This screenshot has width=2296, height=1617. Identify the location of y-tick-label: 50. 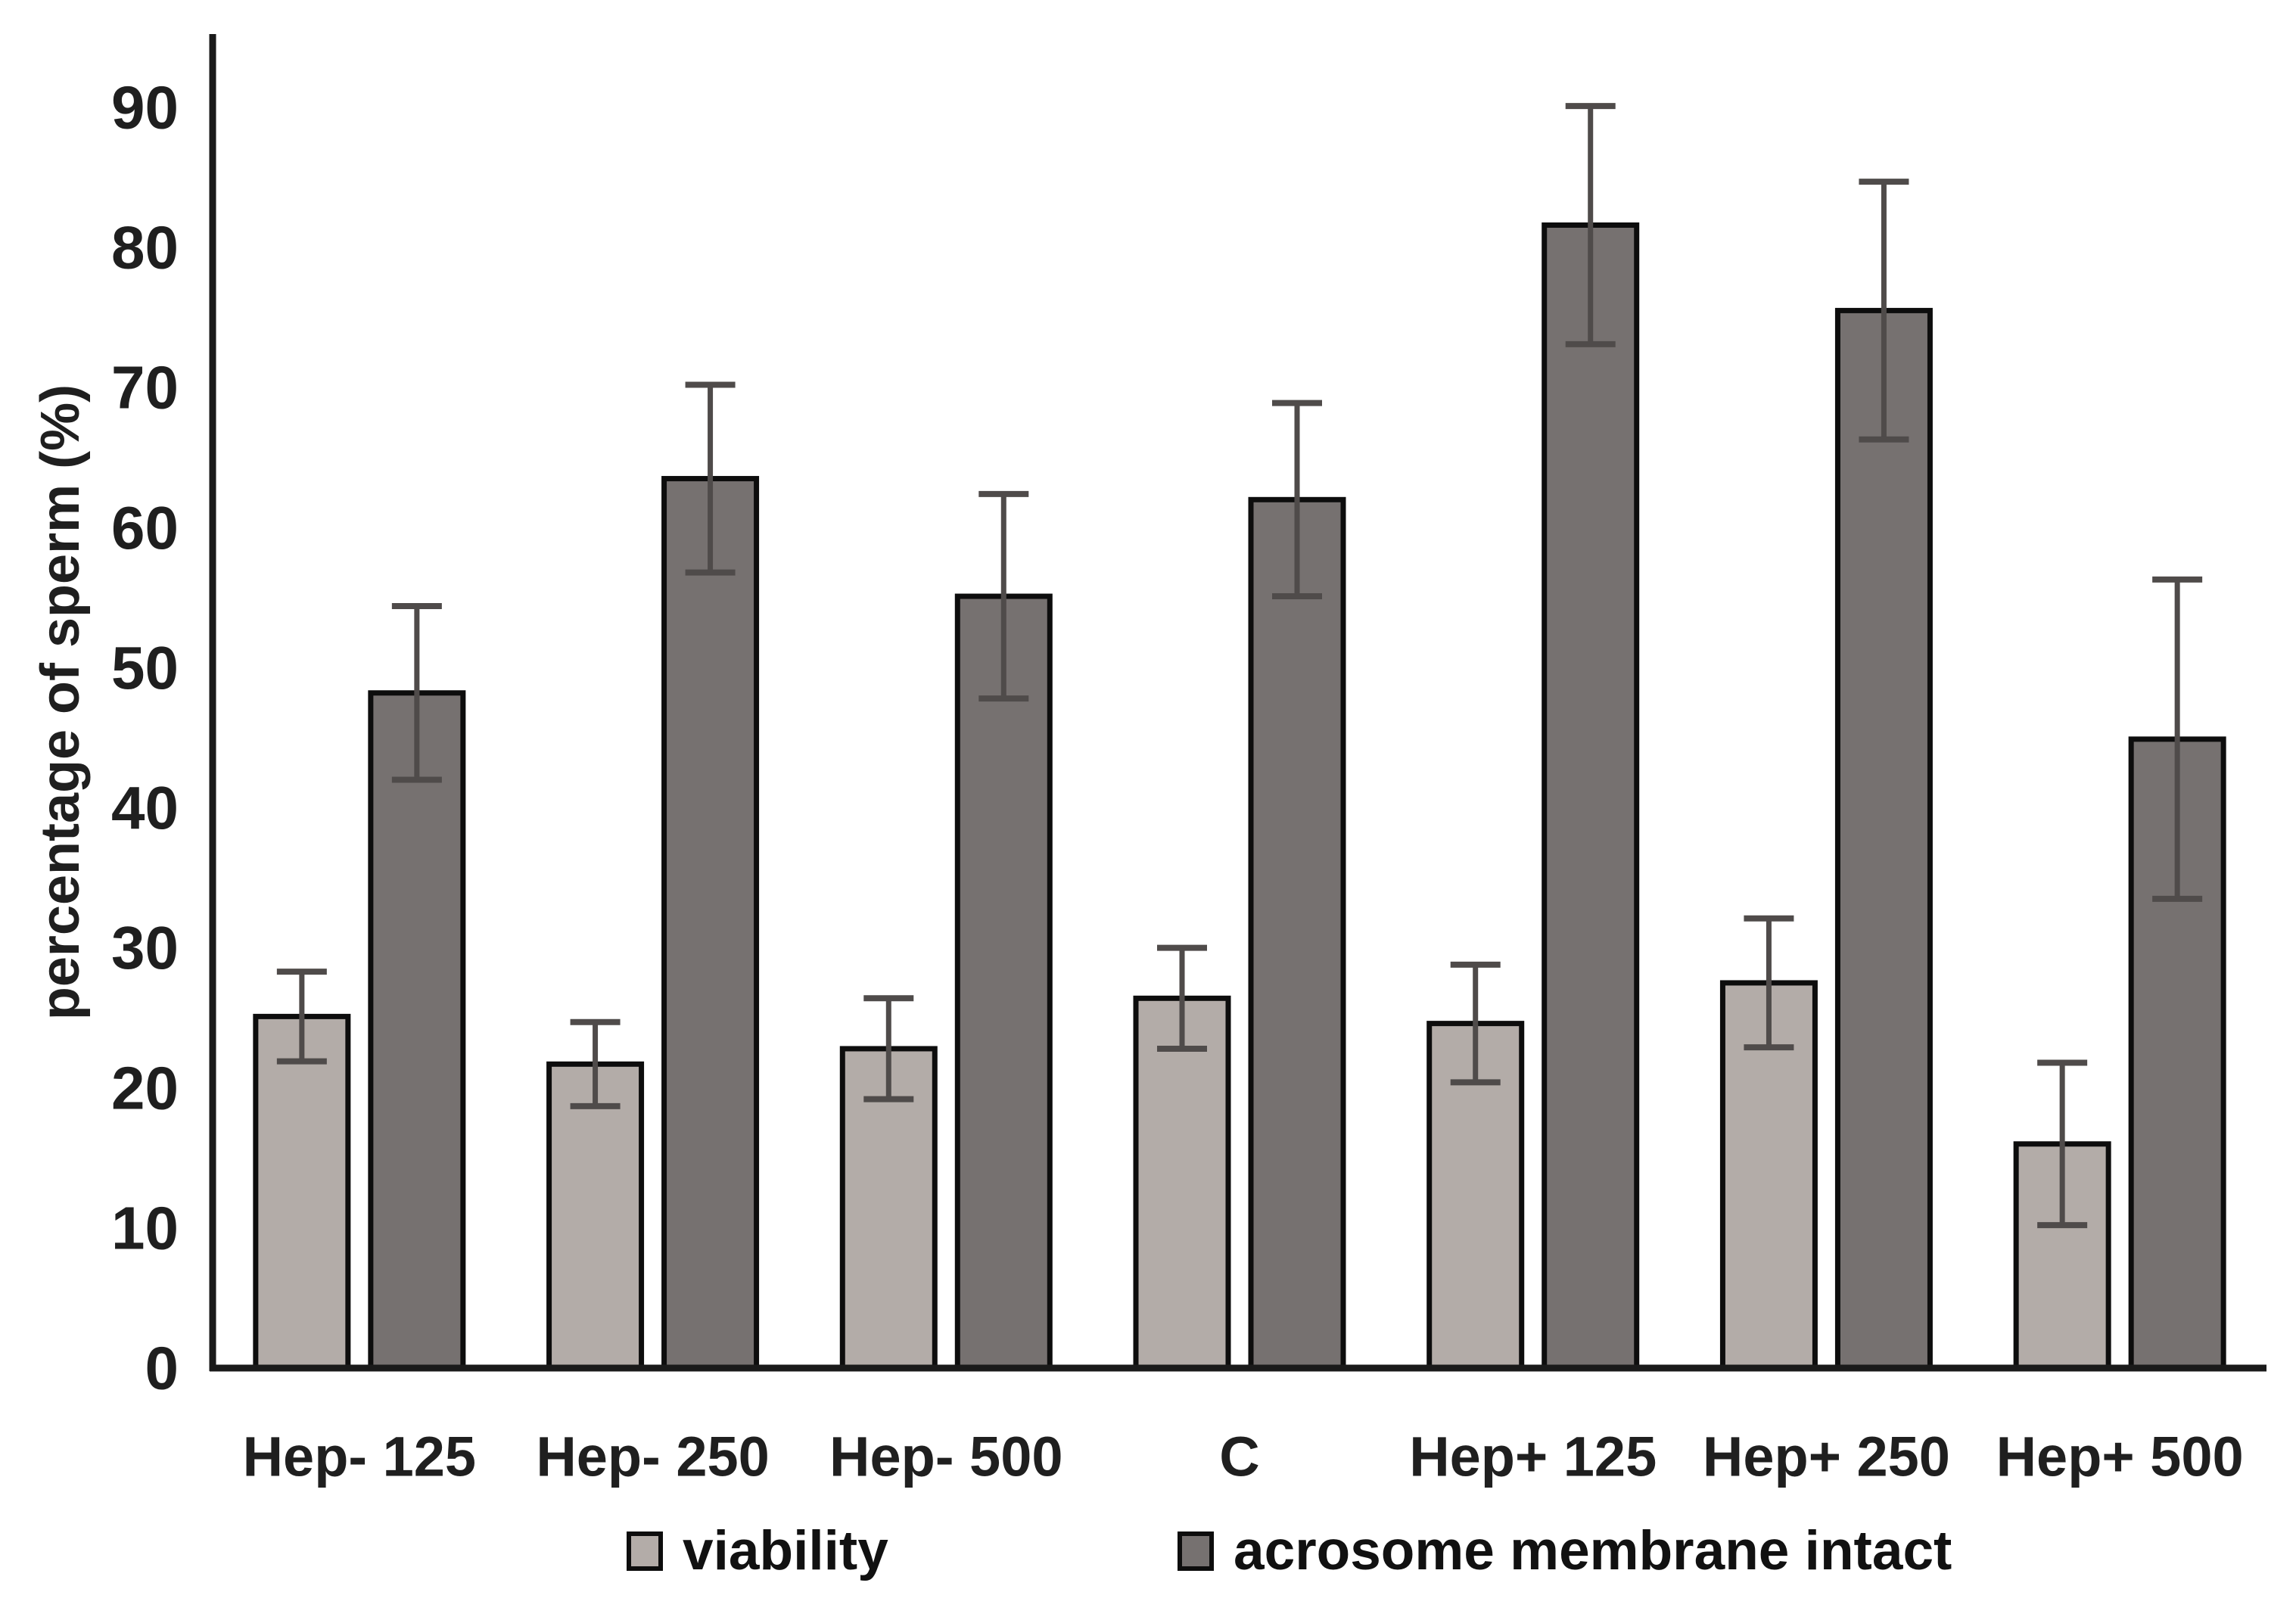
(145, 667).